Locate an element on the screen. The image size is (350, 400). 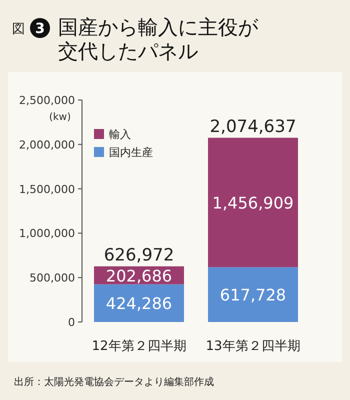
data-label: 1,456,909 is located at coordinates (253, 202).